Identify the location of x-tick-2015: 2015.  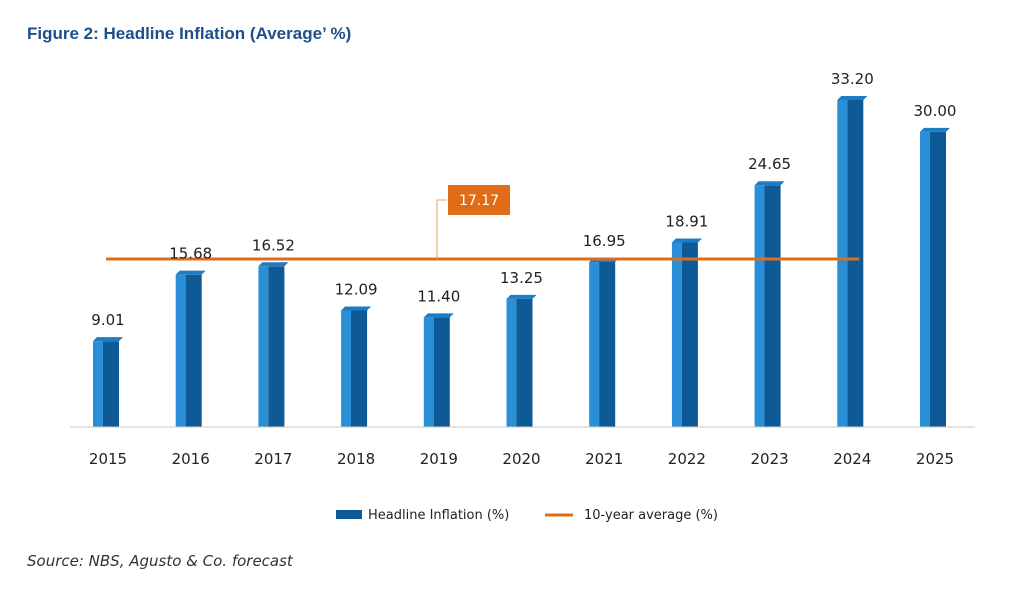
(108, 459).